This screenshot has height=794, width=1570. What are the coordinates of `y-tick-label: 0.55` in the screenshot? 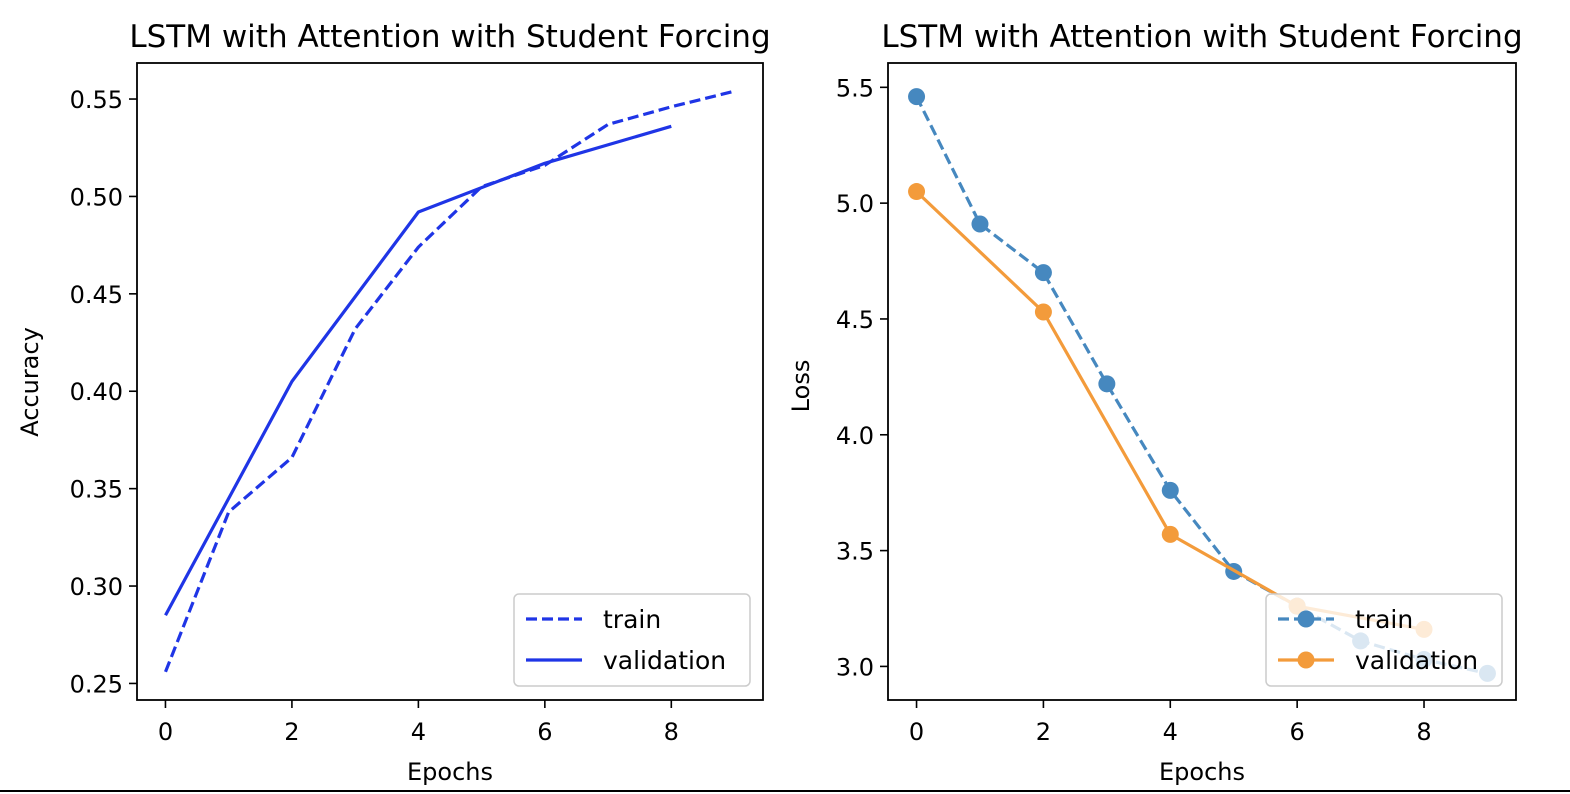 It's located at (96, 100).